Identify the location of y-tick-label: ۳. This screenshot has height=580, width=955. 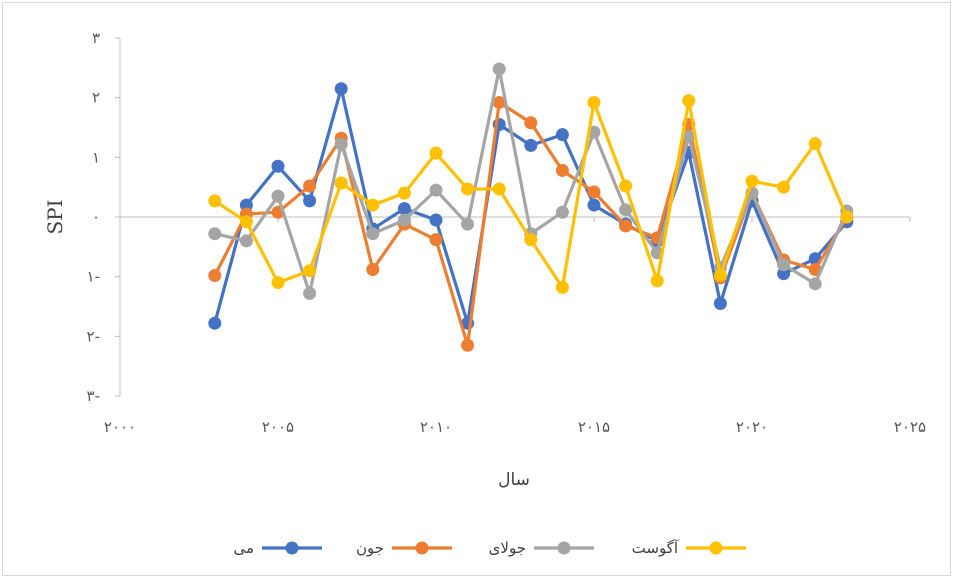
(96, 38).